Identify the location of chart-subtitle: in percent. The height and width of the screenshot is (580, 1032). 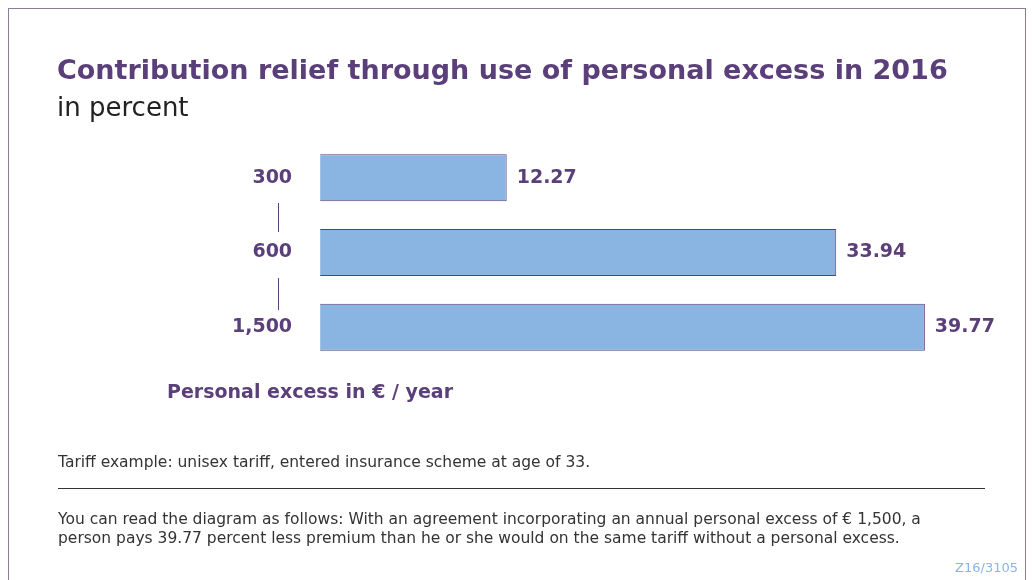
(123, 107).